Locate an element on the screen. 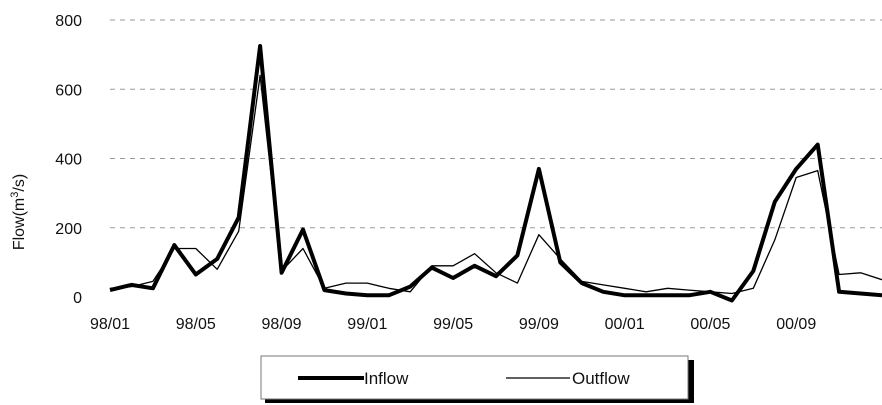 Image resolution: width=882 pixels, height=405 pixels. x-tick-label: 00/05 is located at coordinates (710, 324).